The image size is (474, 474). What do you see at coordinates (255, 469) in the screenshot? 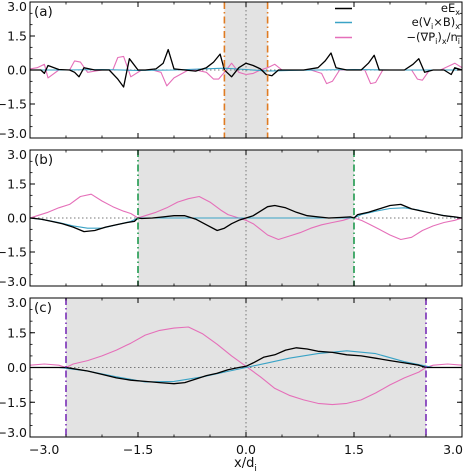
I see `x-axis-label-sub: i` at bounding box center [255, 469].